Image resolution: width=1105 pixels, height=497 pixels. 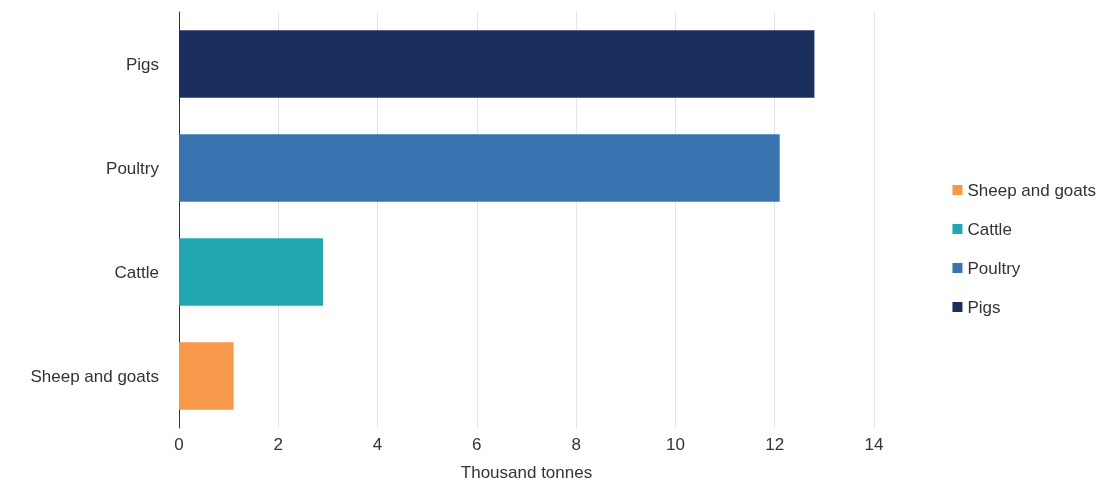 What do you see at coordinates (477, 444) in the screenshot?
I see `x-tick-label: 6` at bounding box center [477, 444].